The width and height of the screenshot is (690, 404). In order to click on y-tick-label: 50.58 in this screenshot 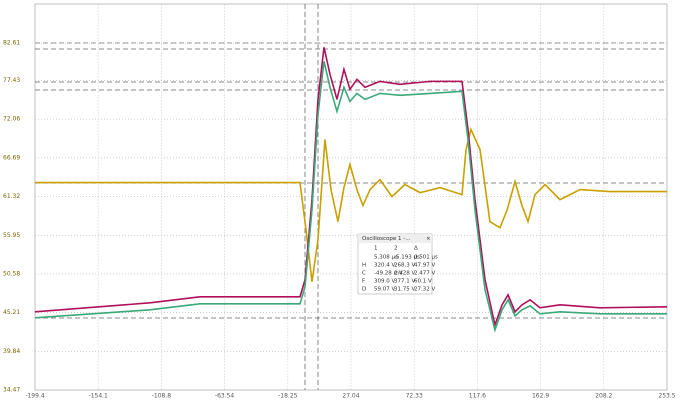, I will do `click(11, 273)`.